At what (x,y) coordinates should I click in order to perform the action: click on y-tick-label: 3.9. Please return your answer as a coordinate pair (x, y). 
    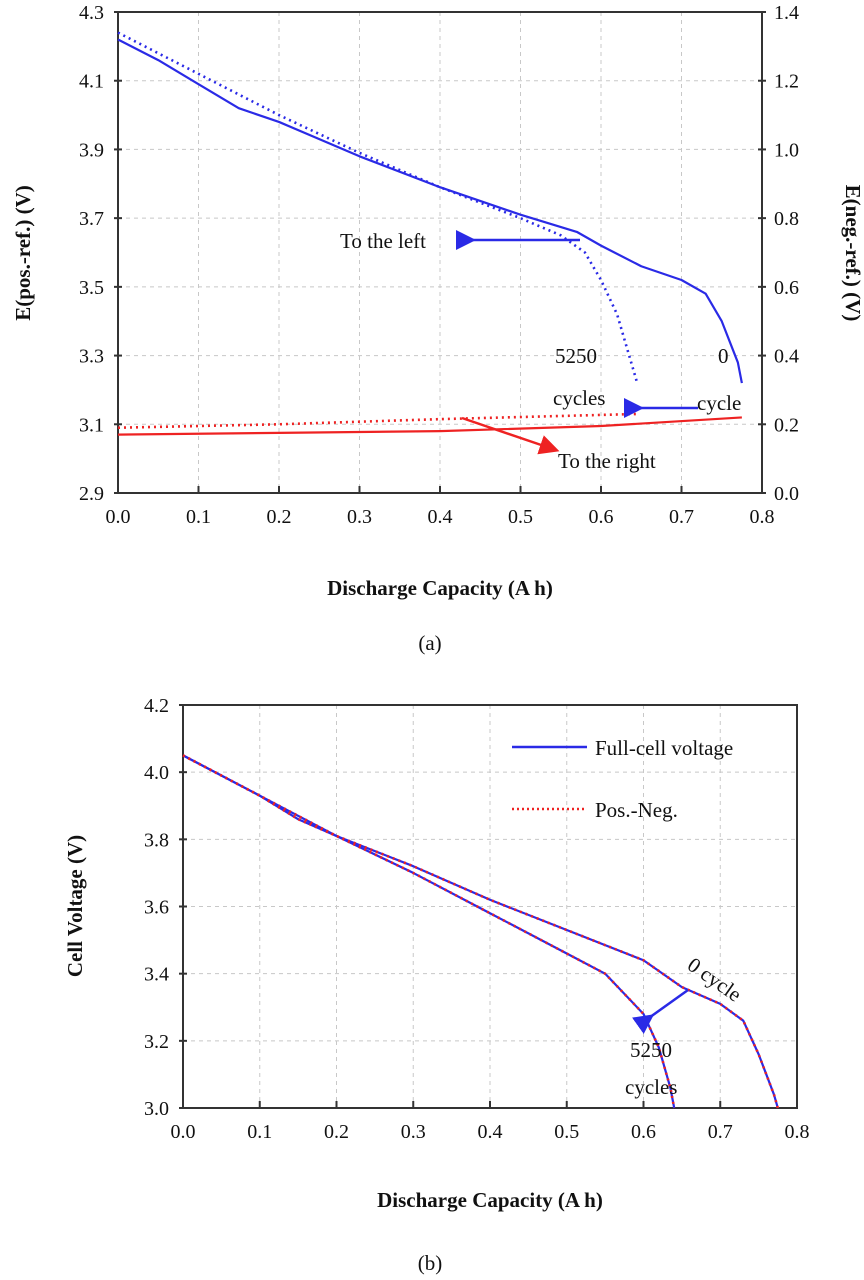
    Looking at the image, I should click on (91, 150).